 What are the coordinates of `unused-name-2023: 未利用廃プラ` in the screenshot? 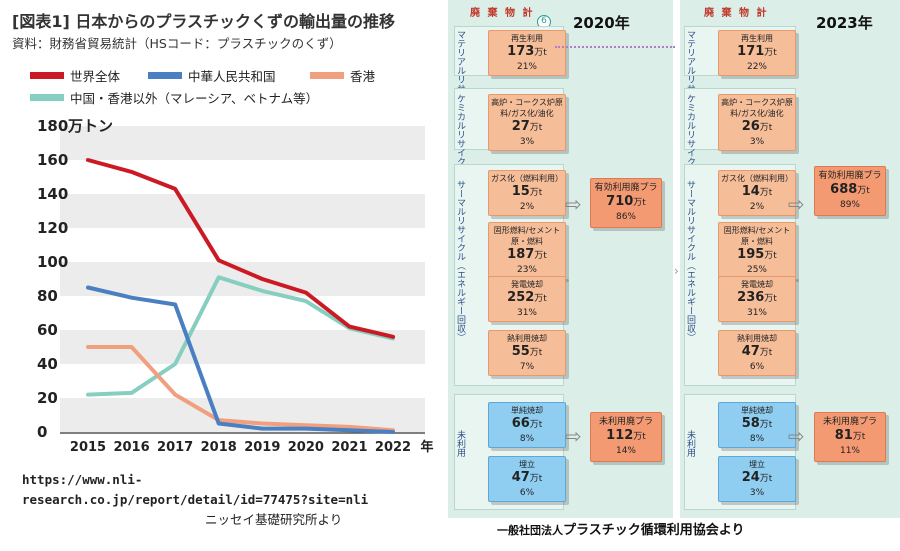 It's located at (849, 422).